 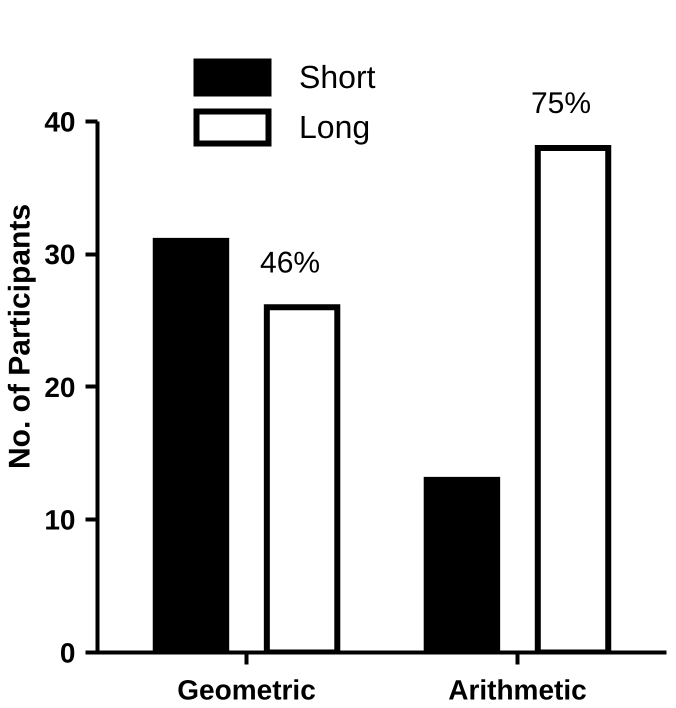 I want to click on legend-label: Short, so click(x=337, y=77).